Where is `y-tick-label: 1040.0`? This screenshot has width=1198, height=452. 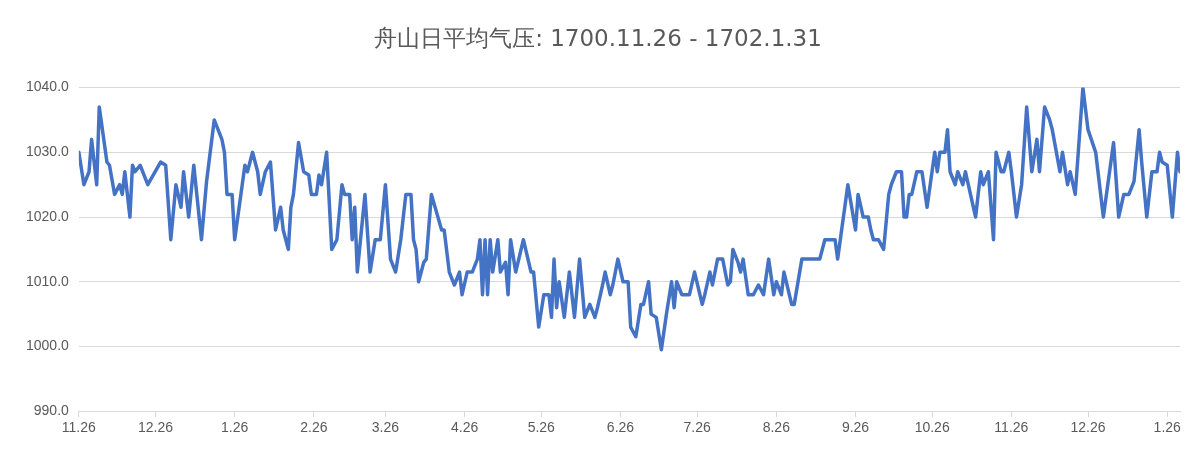
y-tick-label: 1040.0 is located at coordinates (47, 86).